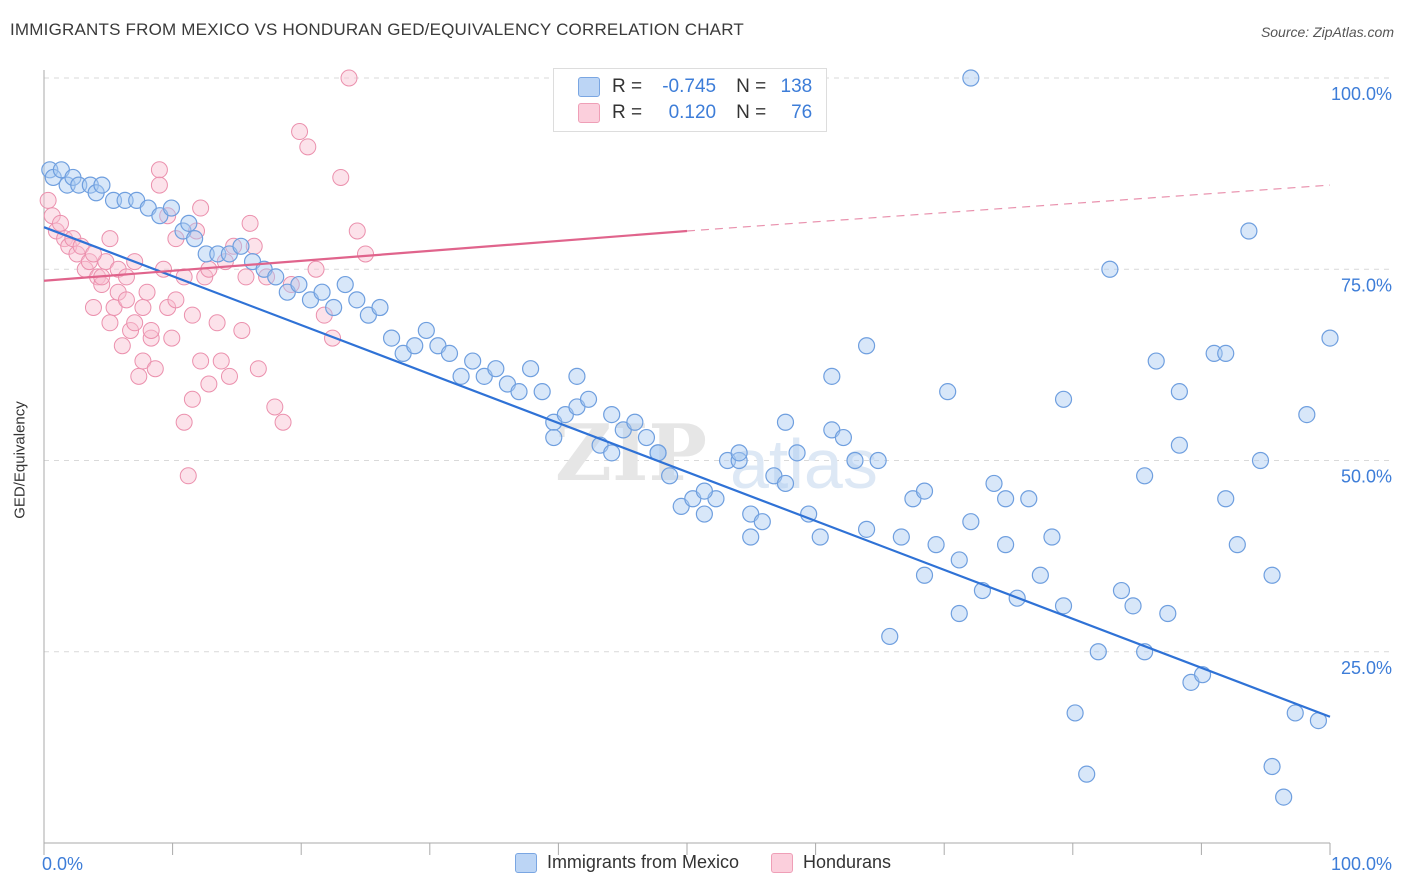 This screenshot has height=892, width=1406. What do you see at coordinates (1366, 285) in the screenshot?
I see `y-tick-label: 75.0%` at bounding box center [1366, 285].